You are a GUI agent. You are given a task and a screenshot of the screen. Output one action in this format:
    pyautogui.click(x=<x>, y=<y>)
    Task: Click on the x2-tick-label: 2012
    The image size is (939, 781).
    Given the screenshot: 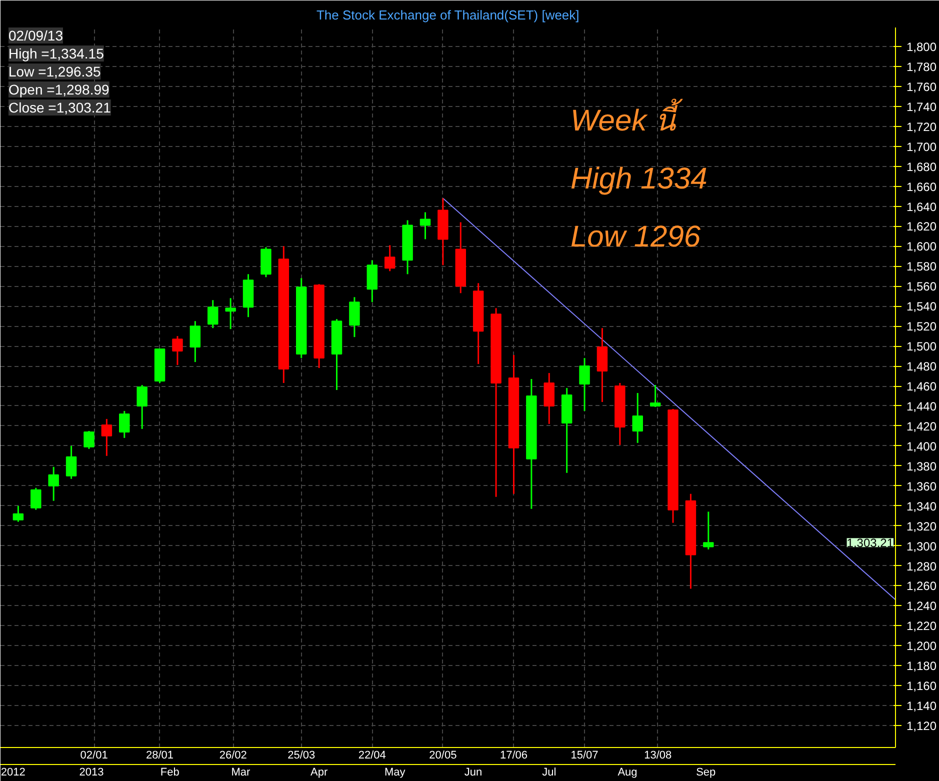 What is the action you would take?
    pyautogui.click(x=13, y=772)
    